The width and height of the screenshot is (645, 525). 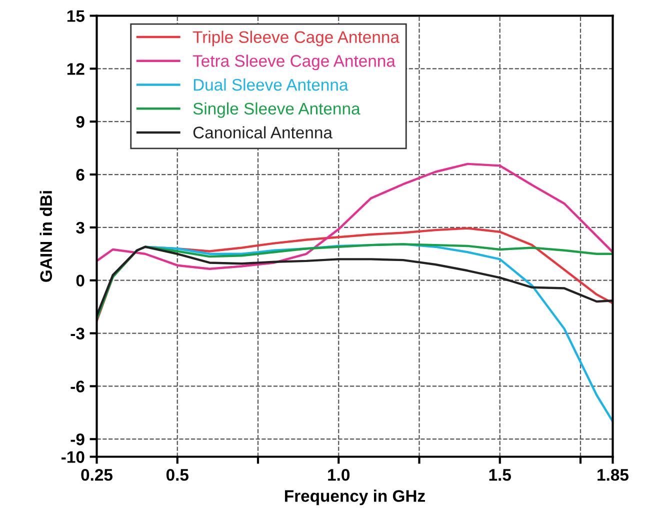 I want to click on y-tick-label: -9, so click(x=77, y=440).